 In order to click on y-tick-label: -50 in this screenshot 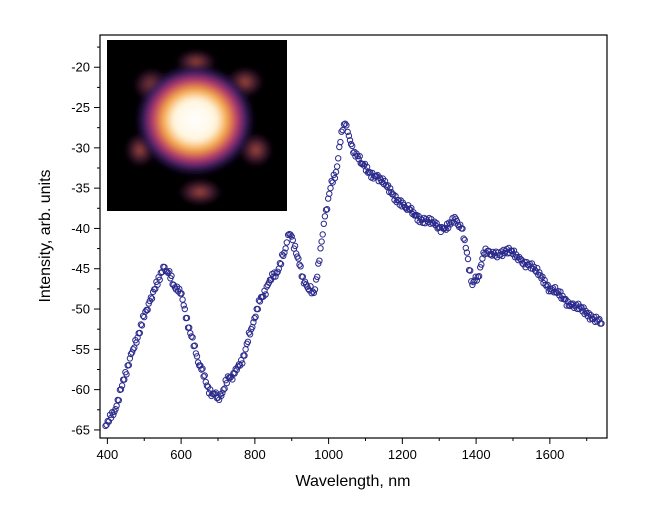, I will do `click(80, 309)`.